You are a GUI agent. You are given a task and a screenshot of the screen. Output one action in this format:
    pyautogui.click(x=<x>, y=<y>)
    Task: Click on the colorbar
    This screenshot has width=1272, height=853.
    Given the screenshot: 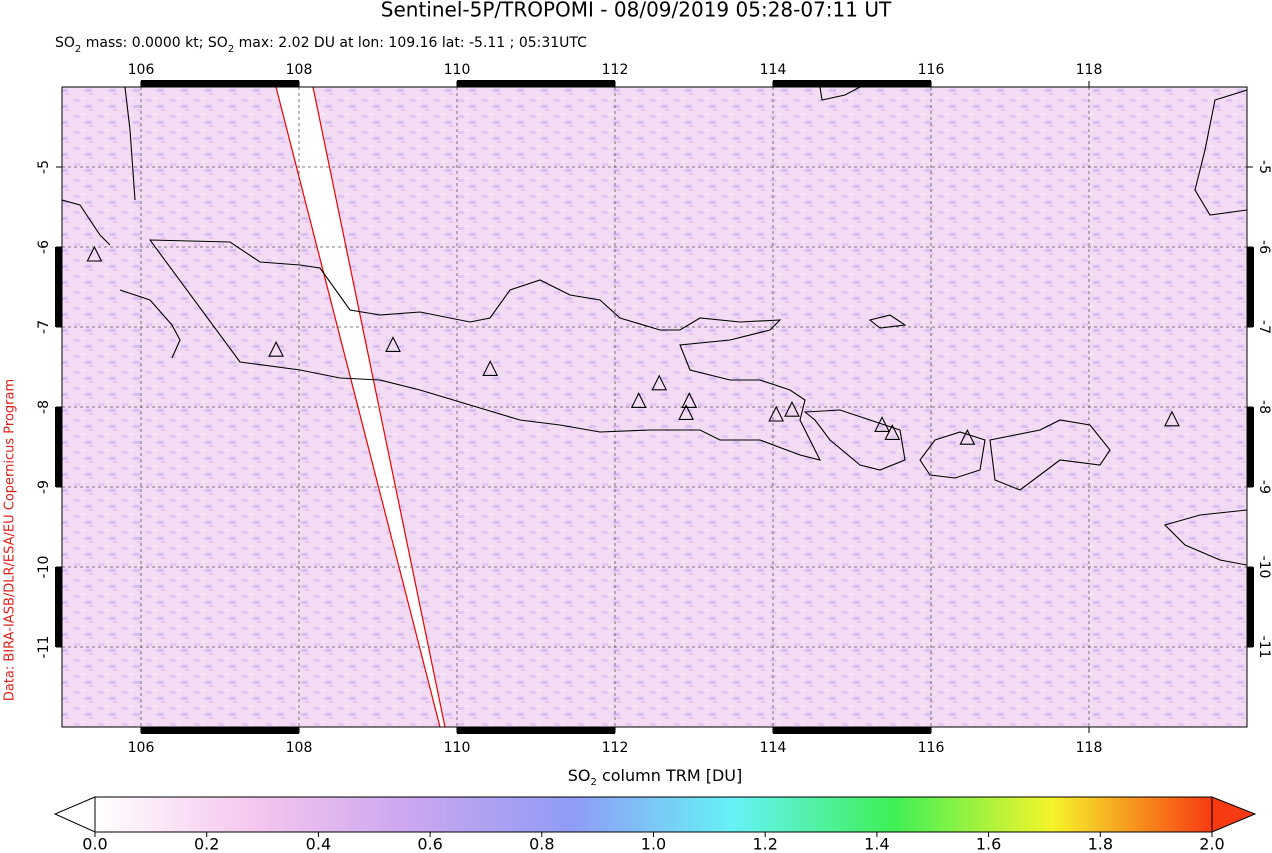 What is the action you would take?
    pyautogui.click(x=653, y=814)
    